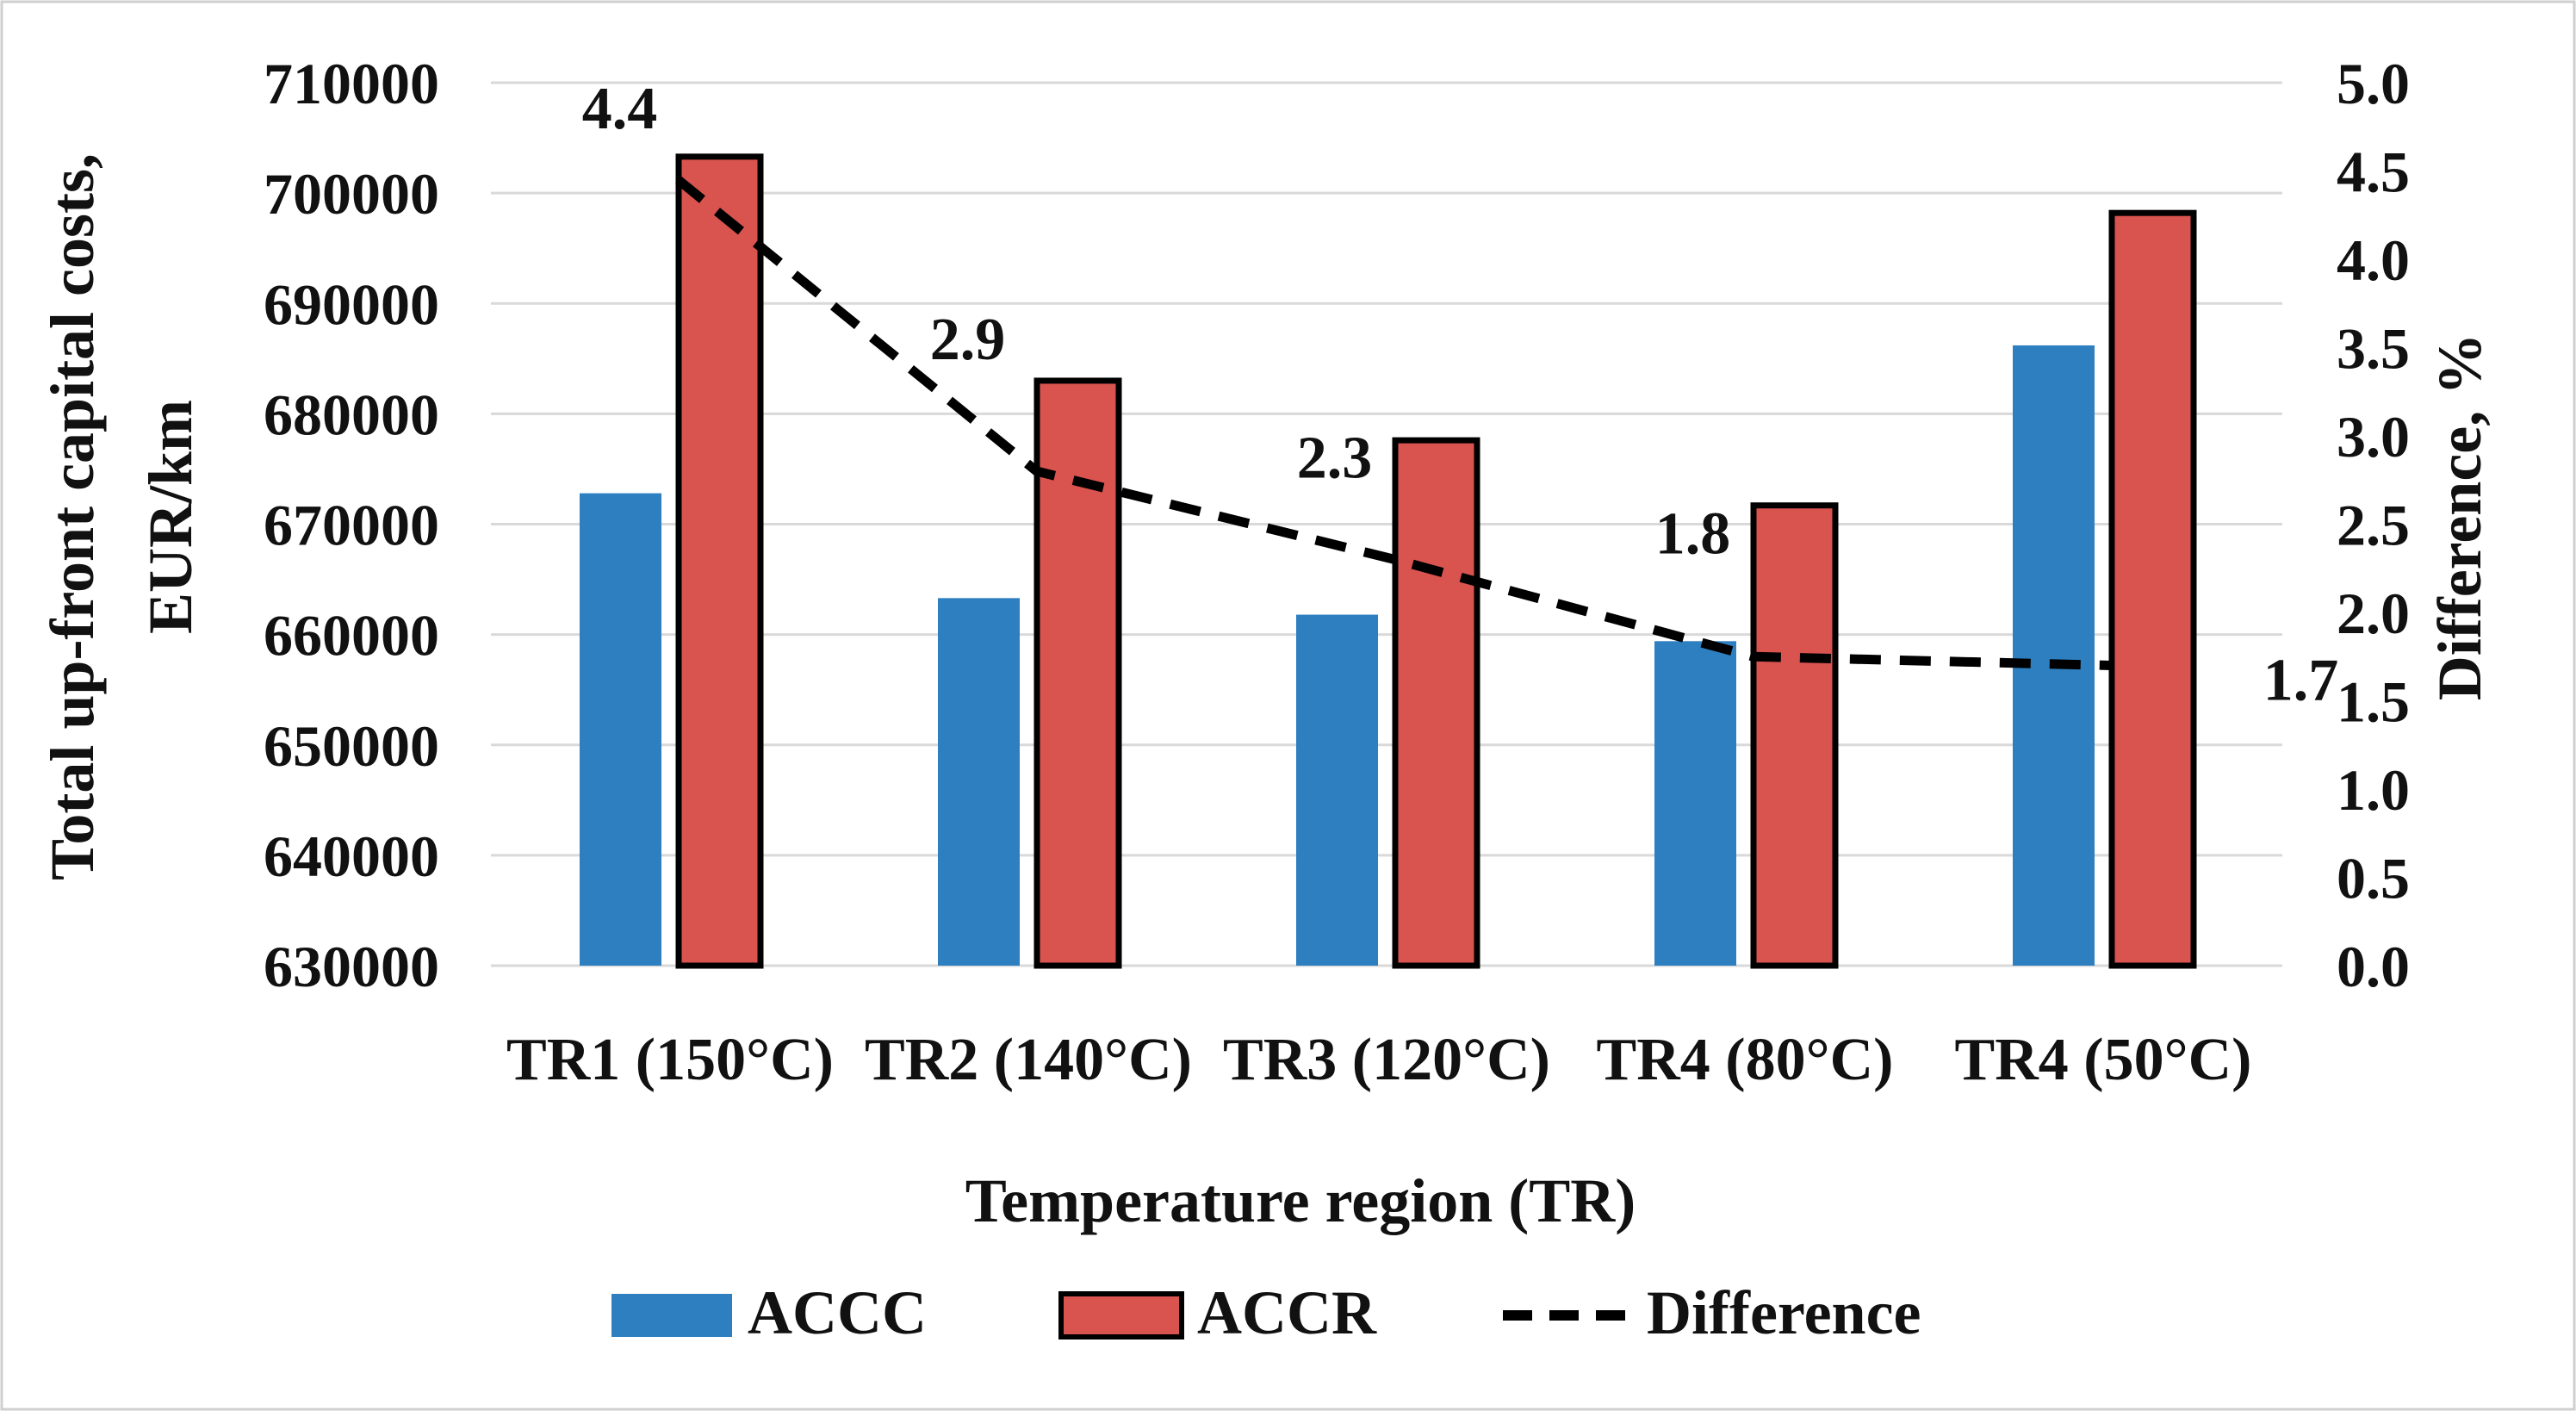  Describe the element at coordinates (351, 746) in the screenshot. I see `y-tick-label: 650000` at that location.